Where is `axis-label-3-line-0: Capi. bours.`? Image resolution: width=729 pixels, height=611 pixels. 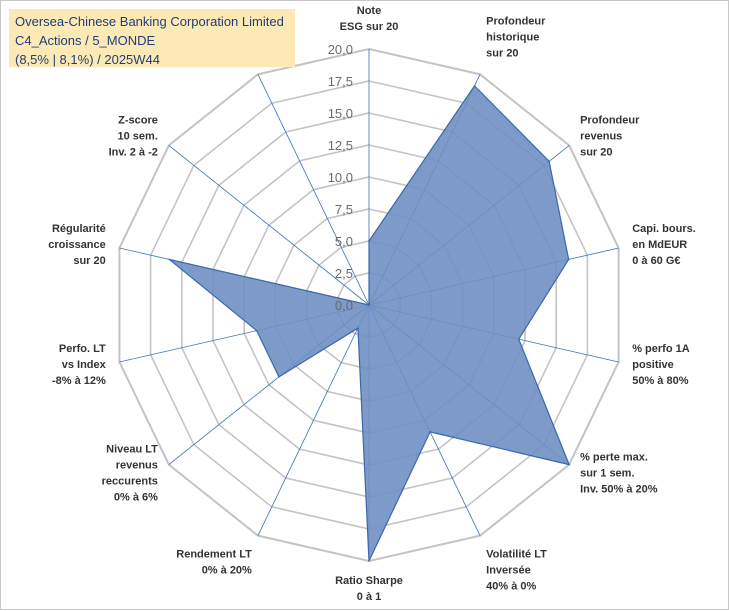 axis-label-3-line-0: Capi. bours. is located at coordinates (664, 229).